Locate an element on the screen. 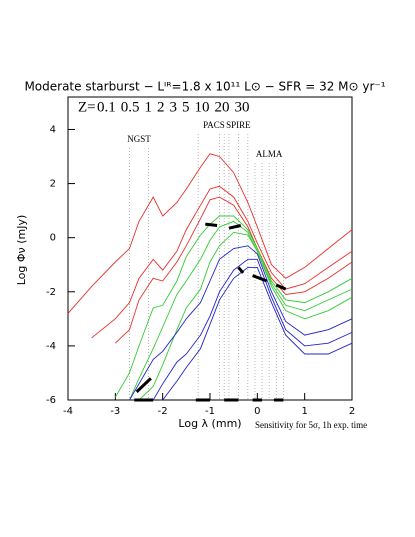 The height and width of the screenshot is (537, 415). instrument-label: SPIRE is located at coordinates (238, 125).